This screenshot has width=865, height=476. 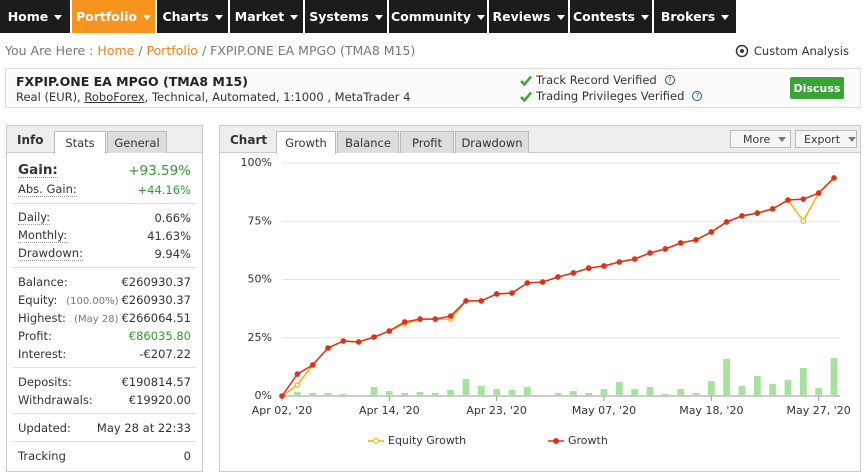 I want to click on text: Track Record Verified, so click(x=596, y=80).